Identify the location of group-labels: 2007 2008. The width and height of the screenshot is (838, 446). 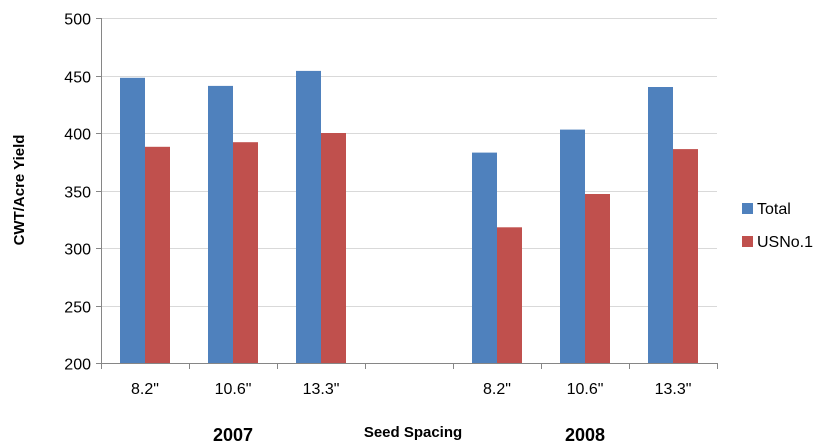
(409, 435).